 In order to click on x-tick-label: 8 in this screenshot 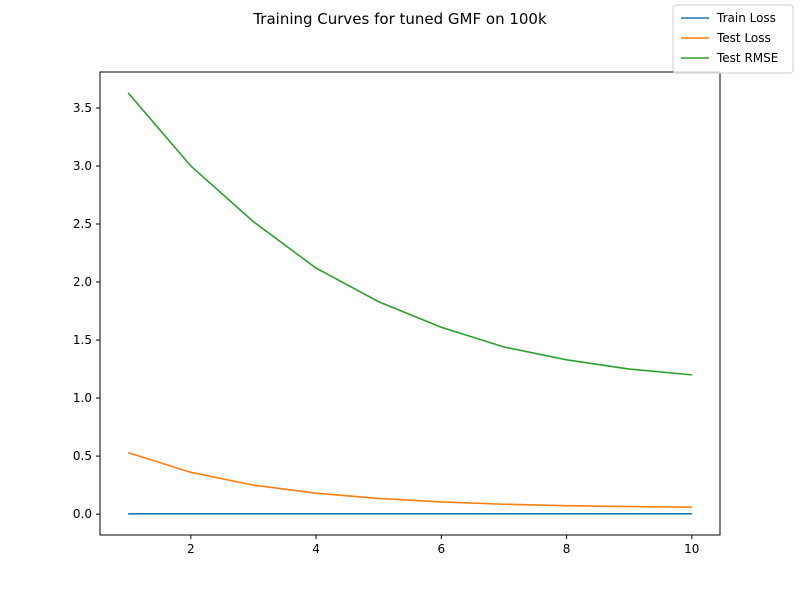, I will do `click(567, 549)`.